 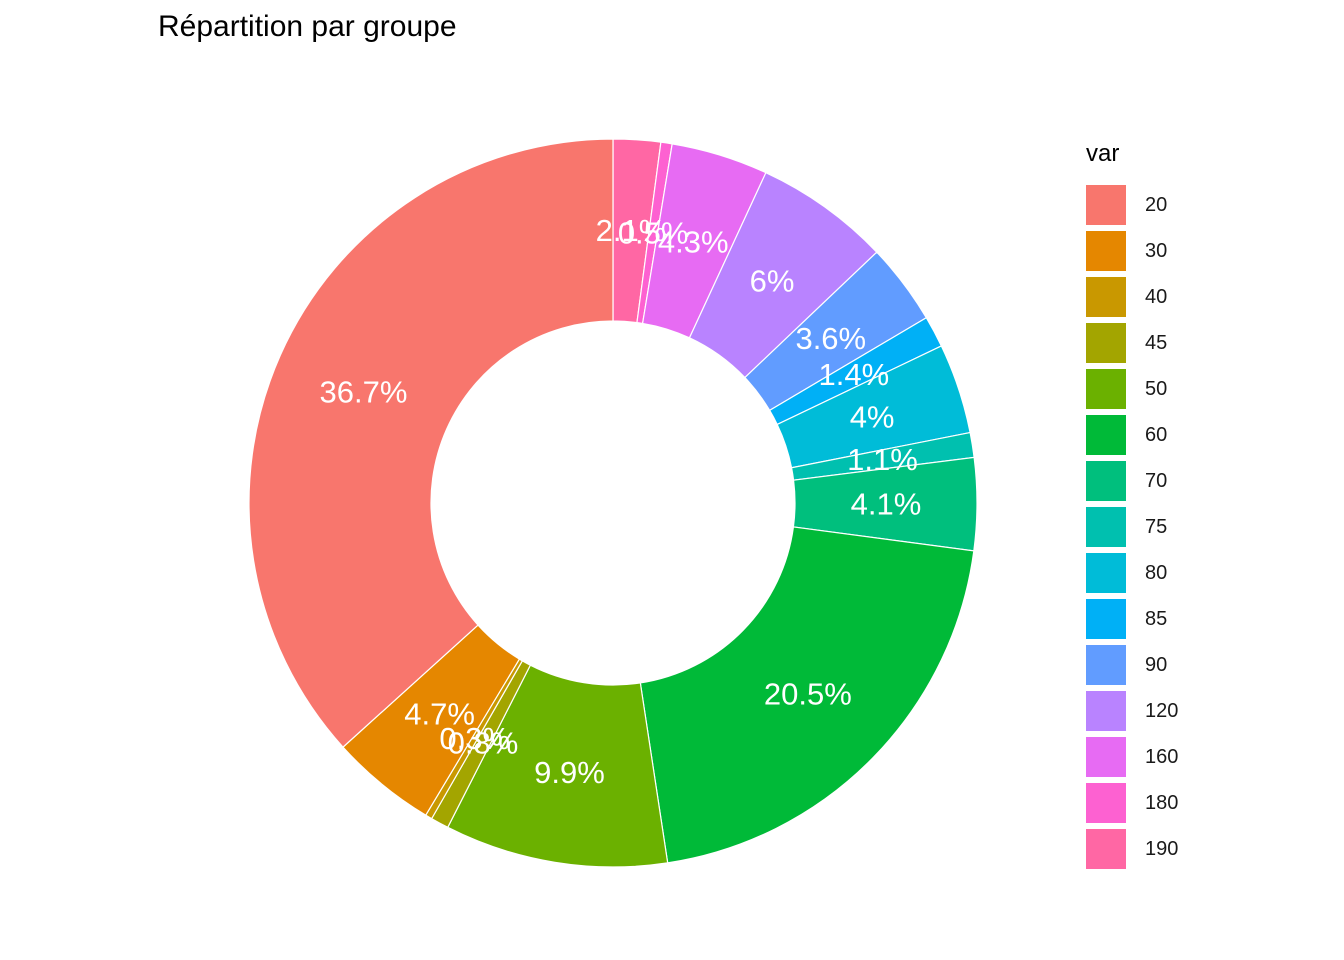 I want to click on legend-label-70: 70, so click(x=1156, y=480).